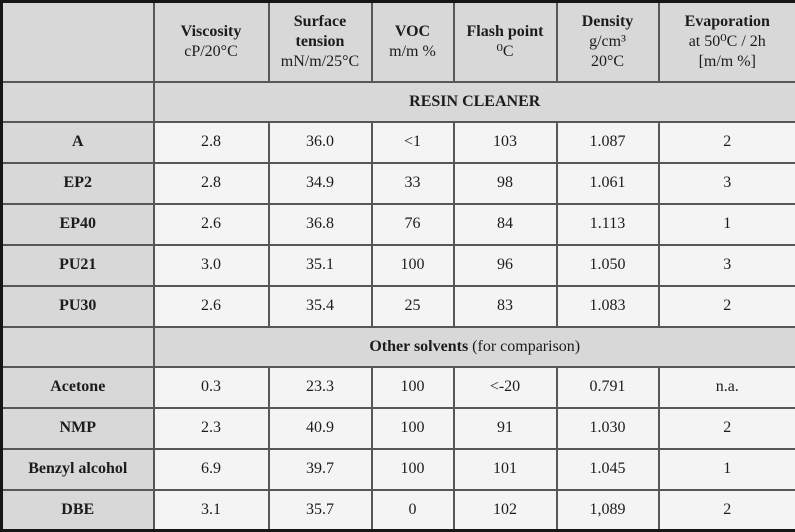  What do you see at coordinates (727, 469) in the screenshot?
I see `cell-evaporation: 1` at bounding box center [727, 469].